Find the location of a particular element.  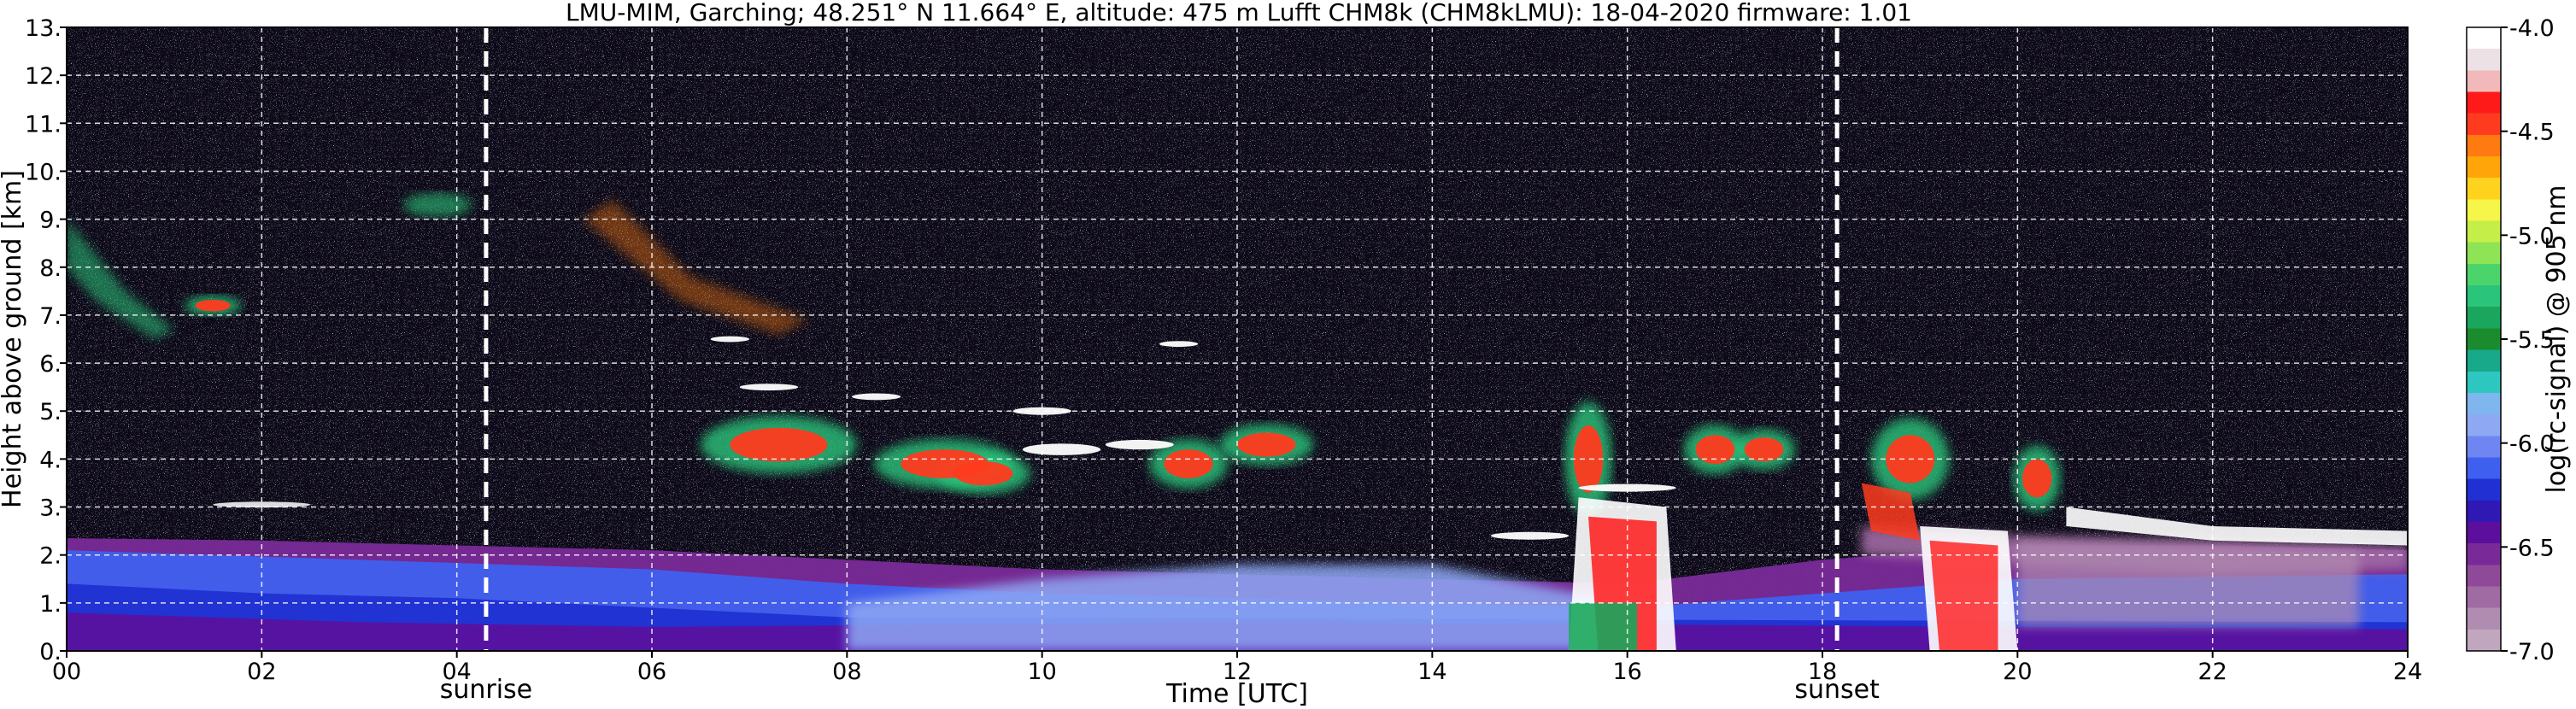

colorbar-tick-label: -5.0 is located at coordinates (2532, 236).